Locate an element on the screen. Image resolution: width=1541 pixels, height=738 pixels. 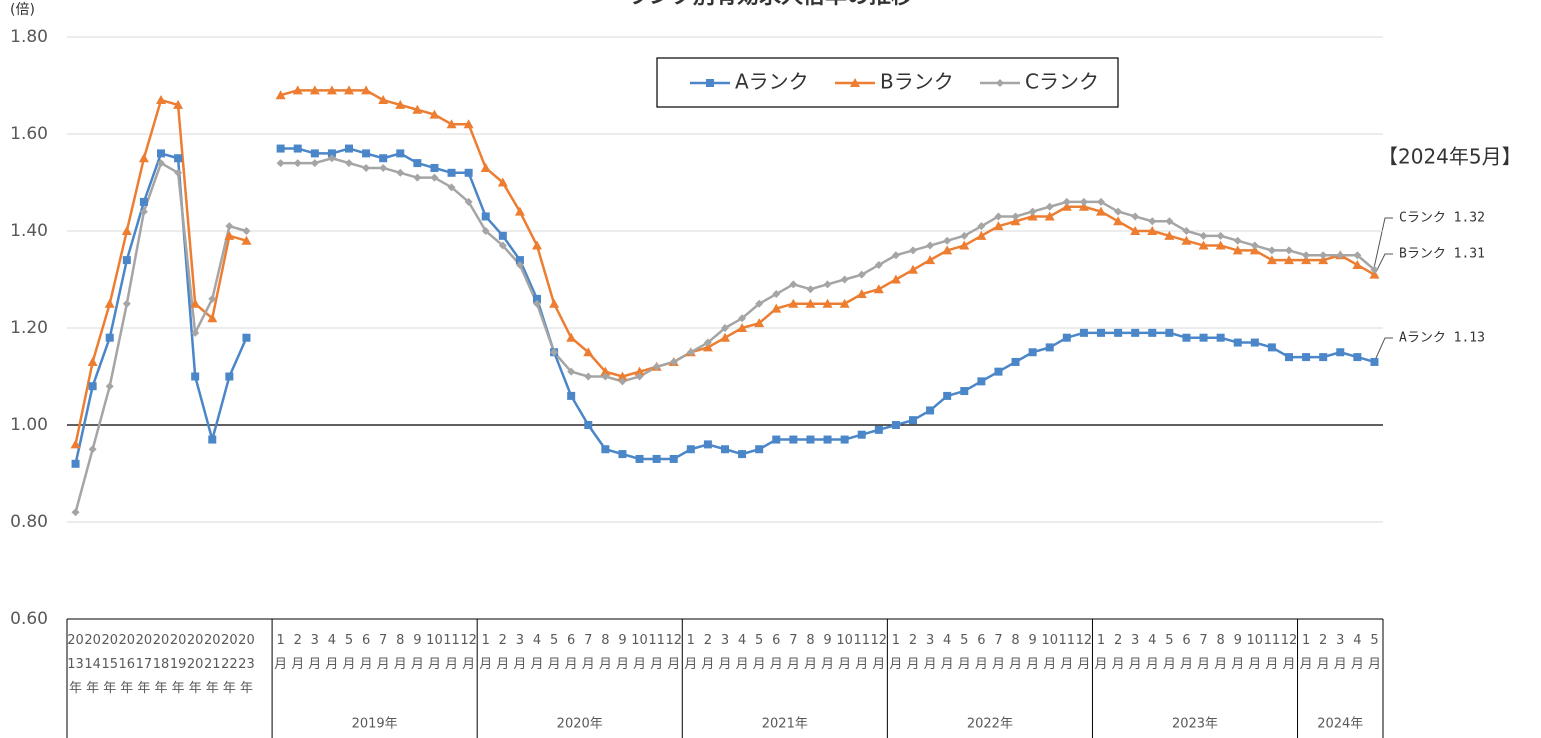
x-tick-label: 20 21 年 is located at coordinates (212, 664).